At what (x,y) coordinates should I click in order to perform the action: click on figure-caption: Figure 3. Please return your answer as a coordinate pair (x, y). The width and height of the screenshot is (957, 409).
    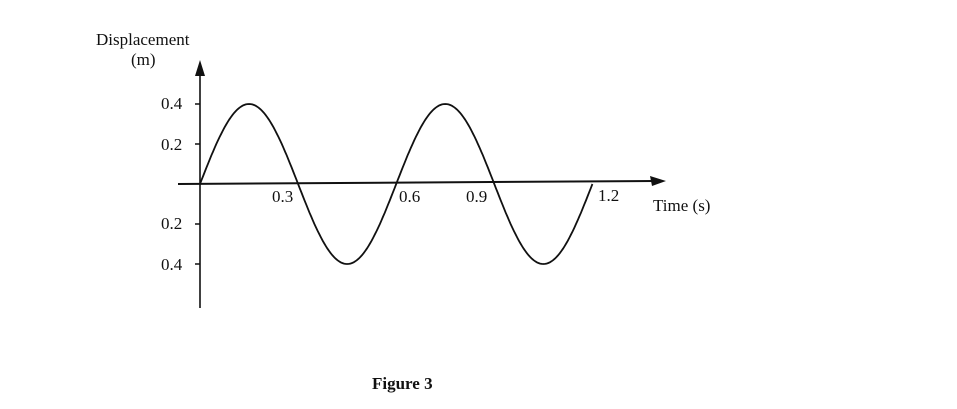
    Looking at the image, I should click on (402, 383).